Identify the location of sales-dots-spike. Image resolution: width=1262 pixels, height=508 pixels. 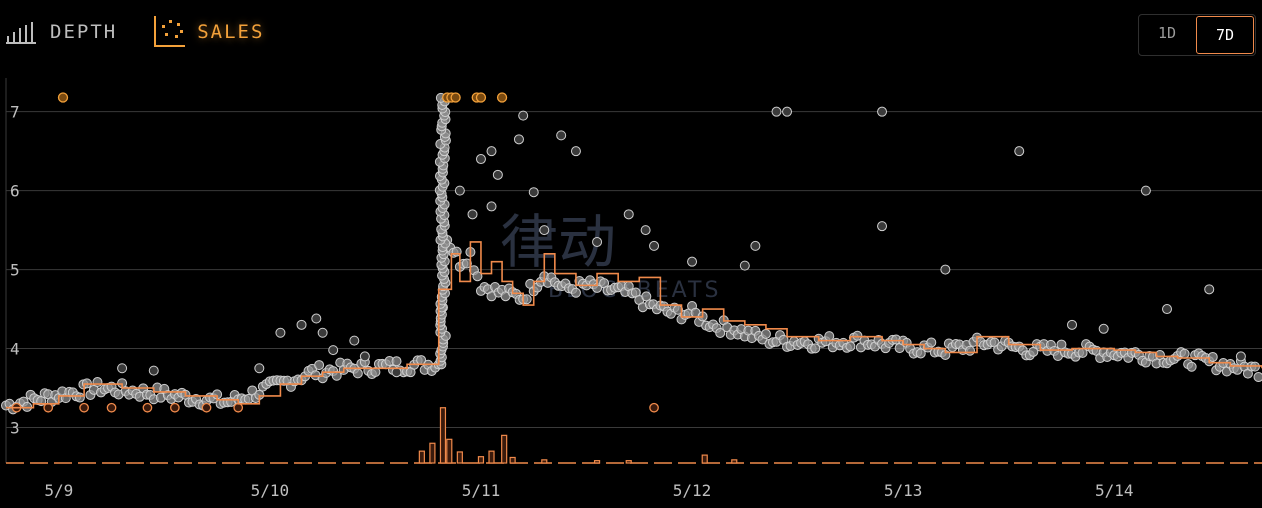
(442, 231).